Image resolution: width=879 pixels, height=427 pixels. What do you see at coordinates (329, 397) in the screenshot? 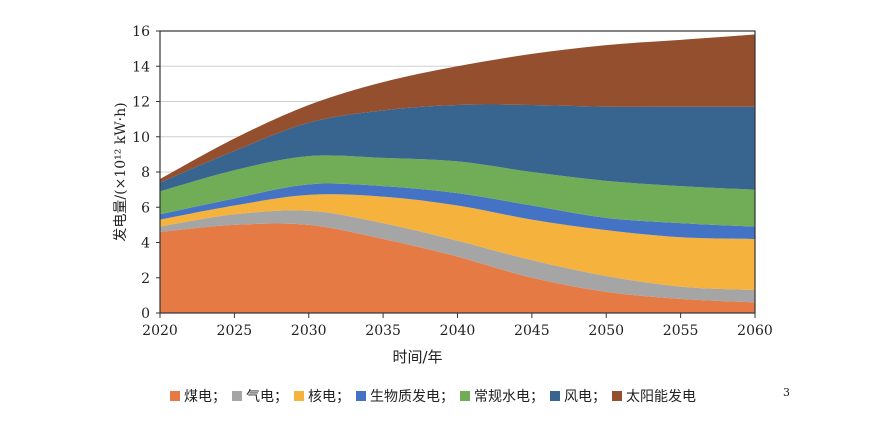
I see `legend-label: 核电；` at bounding box center [329, 397].